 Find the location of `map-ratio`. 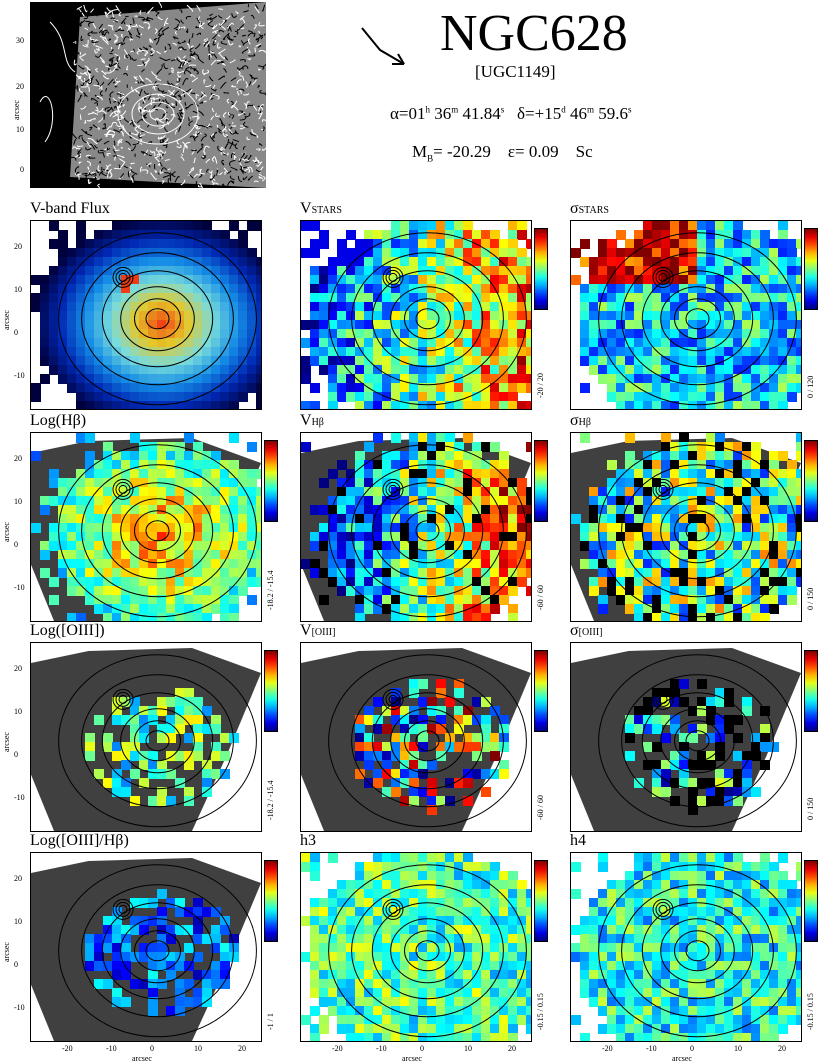

map-ratio is located at coordinates (146, 947).